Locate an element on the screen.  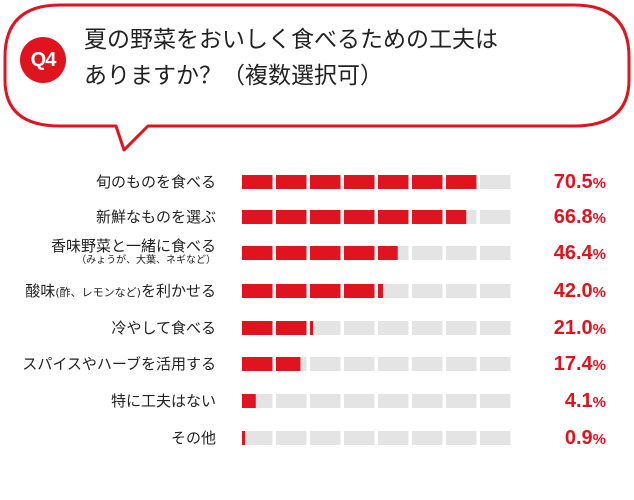
value-label: 42.0% is located at coordinates (579, 291).